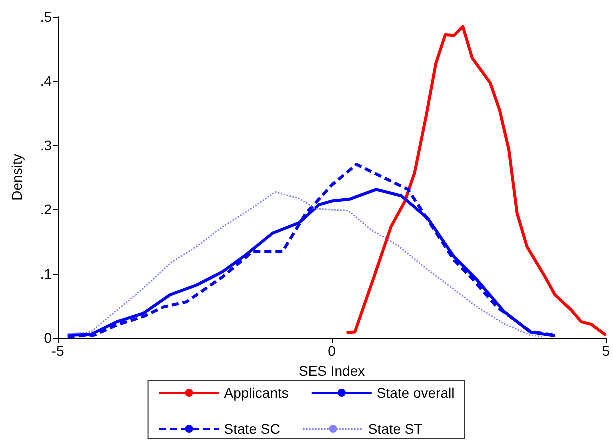 This screenshot has height=441, width=613. Describe the element at coordinates (17, 177) in the screenshot. I see `y-axis-title: Density` at that location.